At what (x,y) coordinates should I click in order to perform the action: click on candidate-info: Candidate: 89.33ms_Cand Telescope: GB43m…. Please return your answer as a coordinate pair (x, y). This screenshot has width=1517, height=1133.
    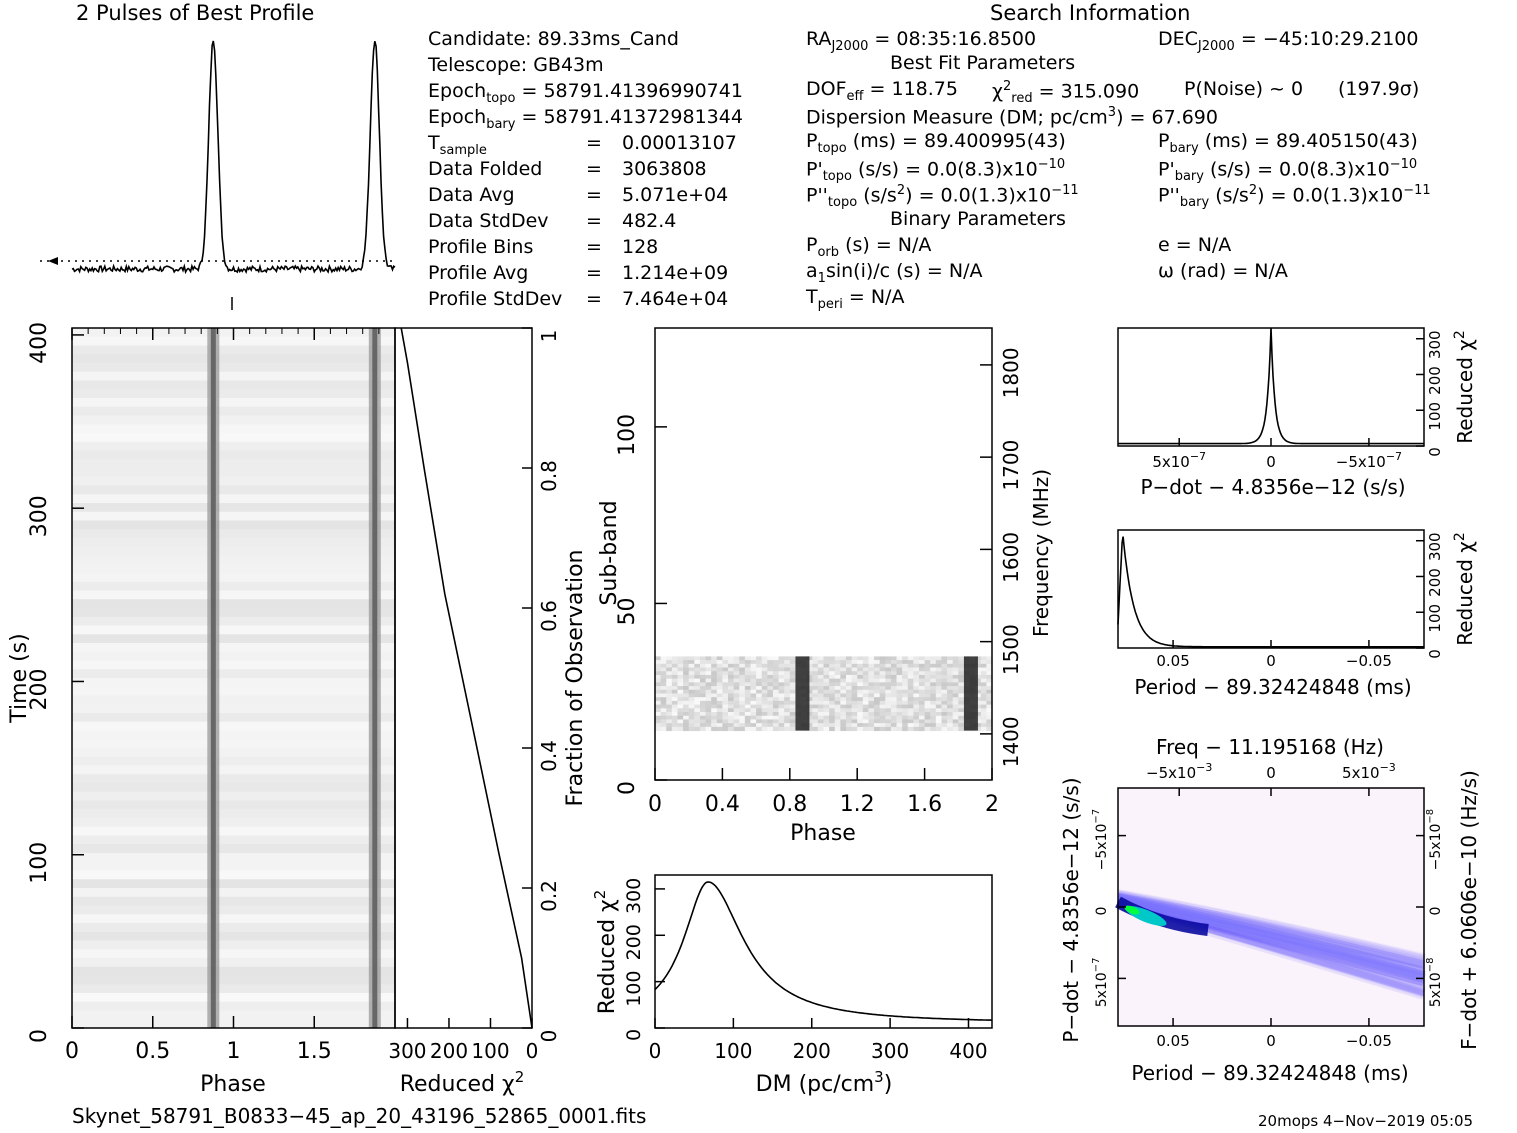
    Looking at the image, I should click on (613, 170).